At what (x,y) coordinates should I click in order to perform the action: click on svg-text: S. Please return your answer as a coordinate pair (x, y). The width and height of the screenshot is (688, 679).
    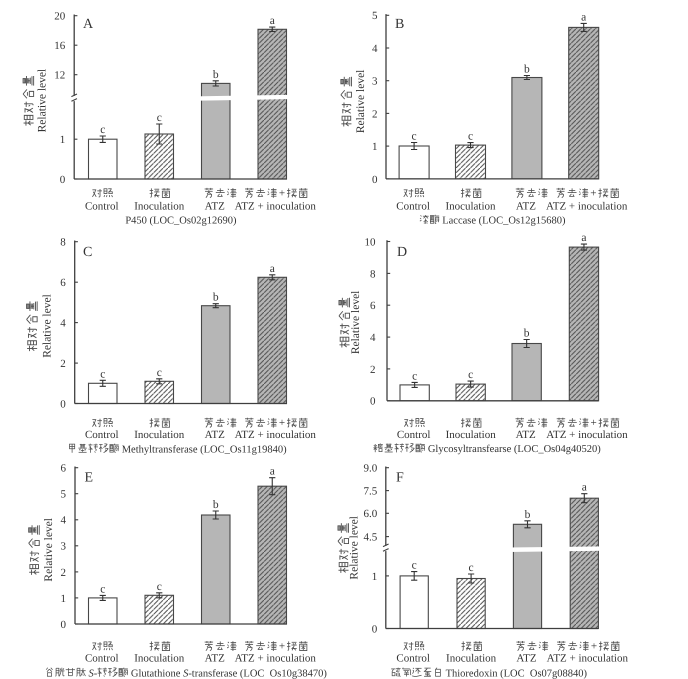
    Looking at the image, I should click on (91, 673).